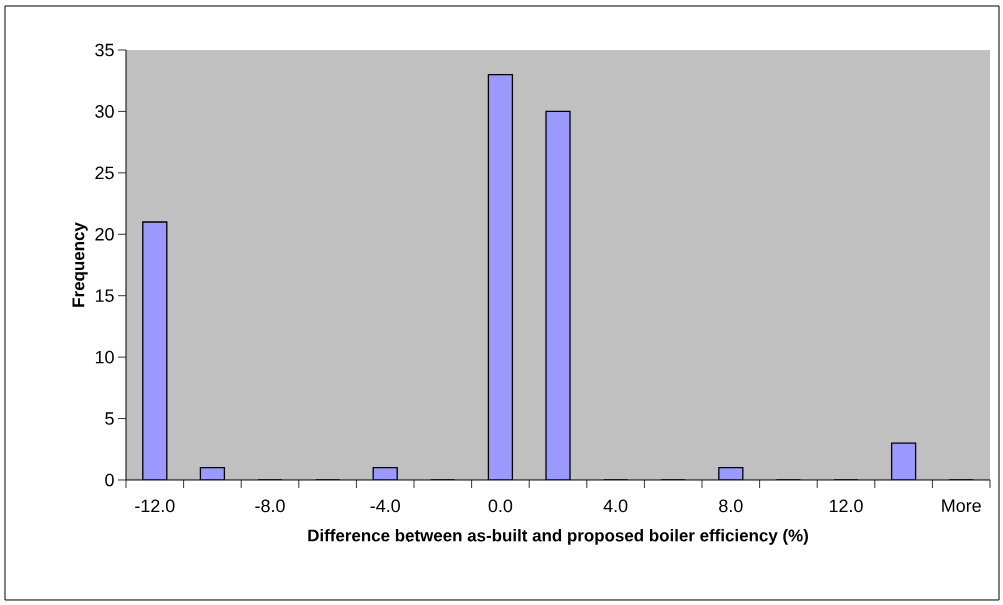  Describe the element at coordinates (104, 50) in the screenshot. I see `y-tick-label: 35` at that location.